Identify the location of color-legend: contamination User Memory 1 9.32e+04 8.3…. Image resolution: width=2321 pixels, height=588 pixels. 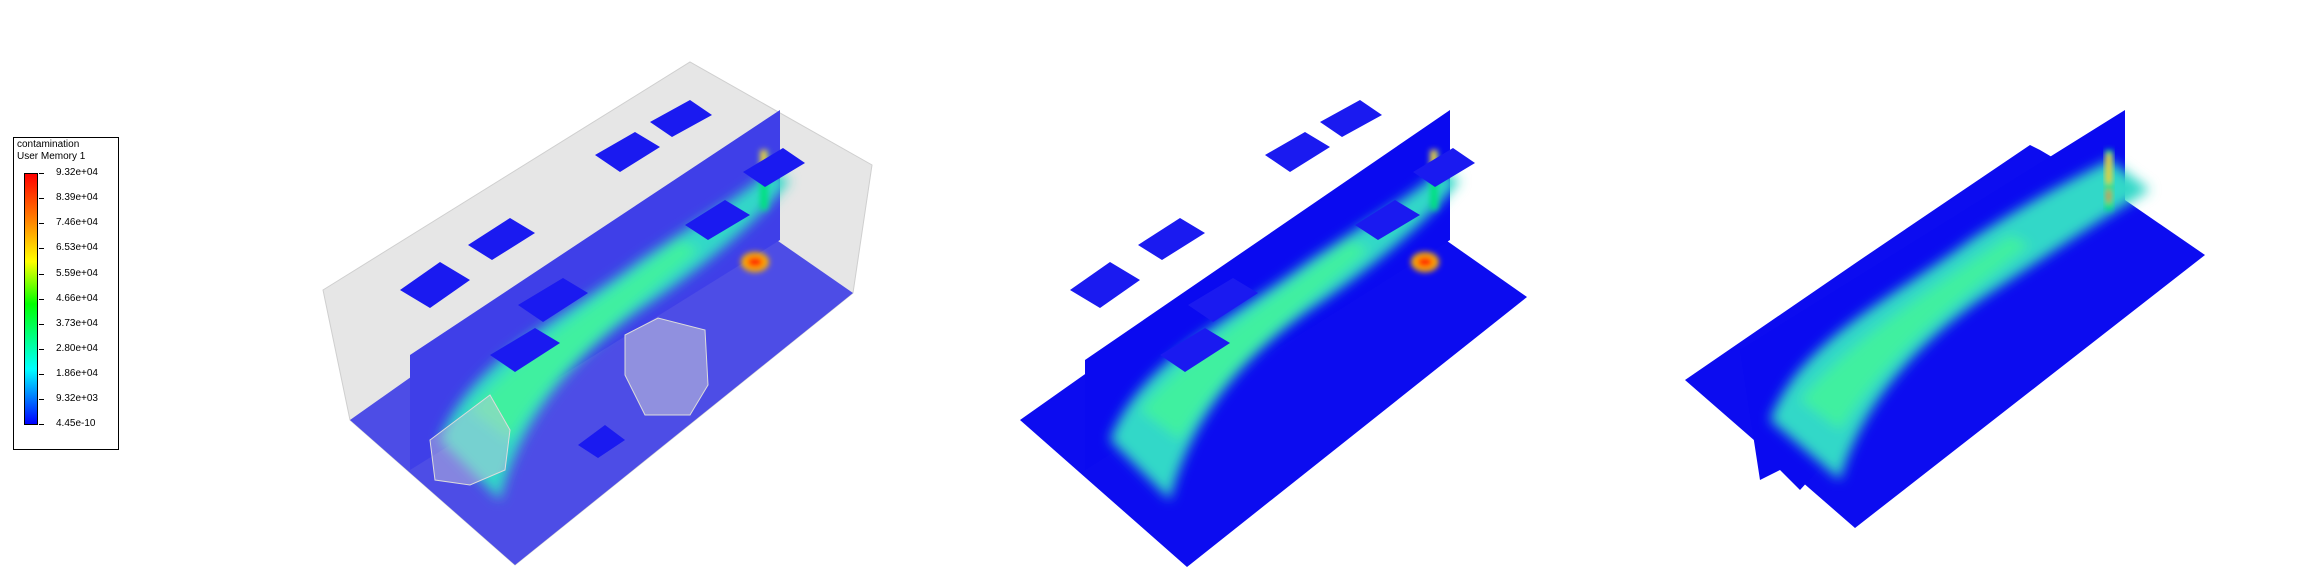
(66, 293).